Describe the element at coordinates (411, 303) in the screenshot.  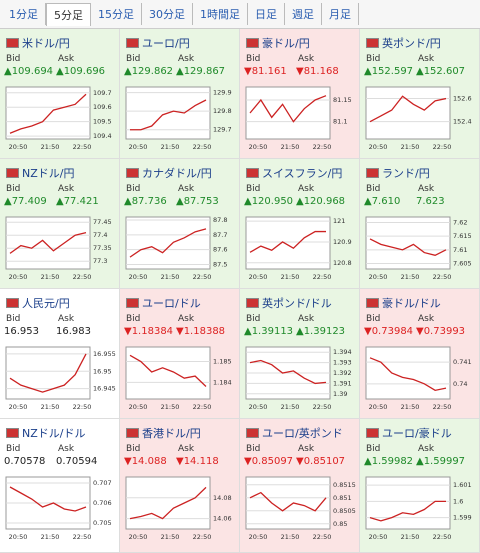
I see `pair-name: 豪ドル/ドル` at that location.